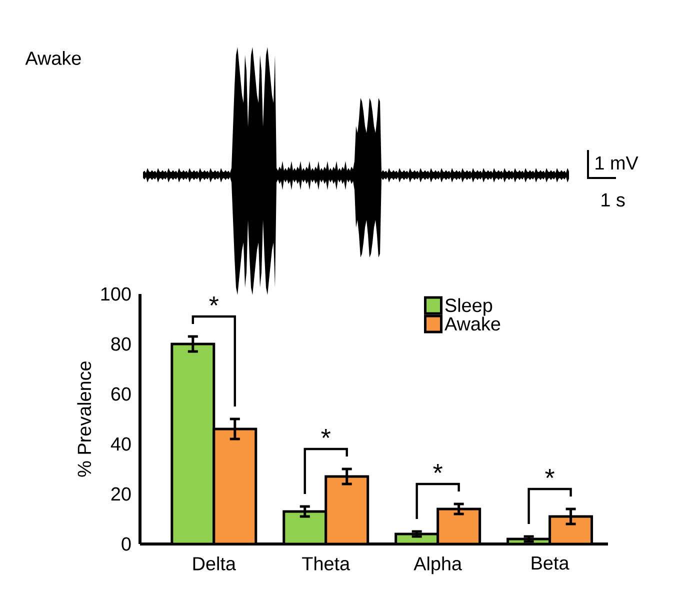 The height and width of the screenshot is (596, 689). Describe the element at coordinates (121, 494) in the screenshot. I see `y-tick-label: 20` at that location.